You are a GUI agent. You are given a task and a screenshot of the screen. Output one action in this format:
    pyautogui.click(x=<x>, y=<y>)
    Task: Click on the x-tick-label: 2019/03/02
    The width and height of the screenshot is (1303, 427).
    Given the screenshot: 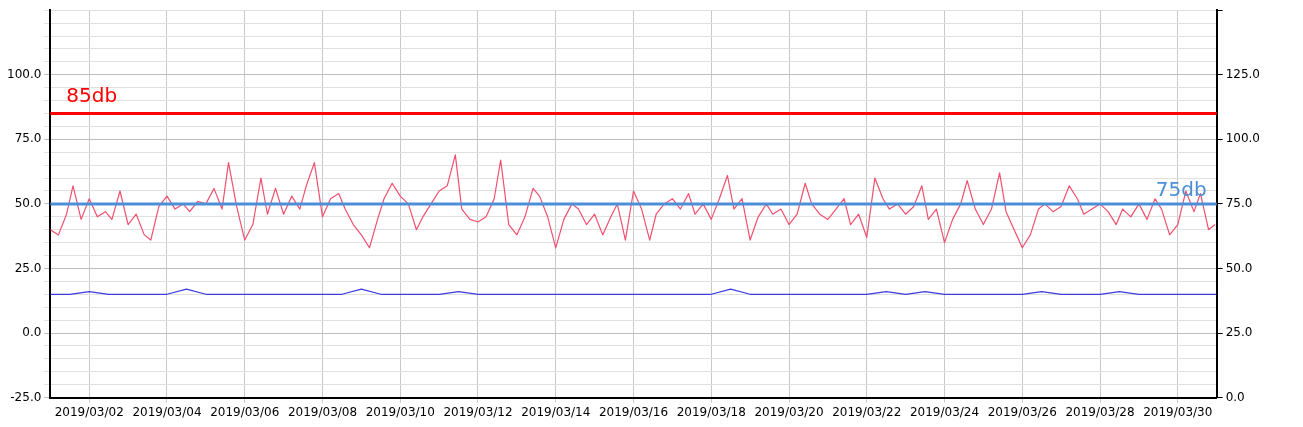 What is the action you would take?
    pyautogui.click(x=89, y=411)
    